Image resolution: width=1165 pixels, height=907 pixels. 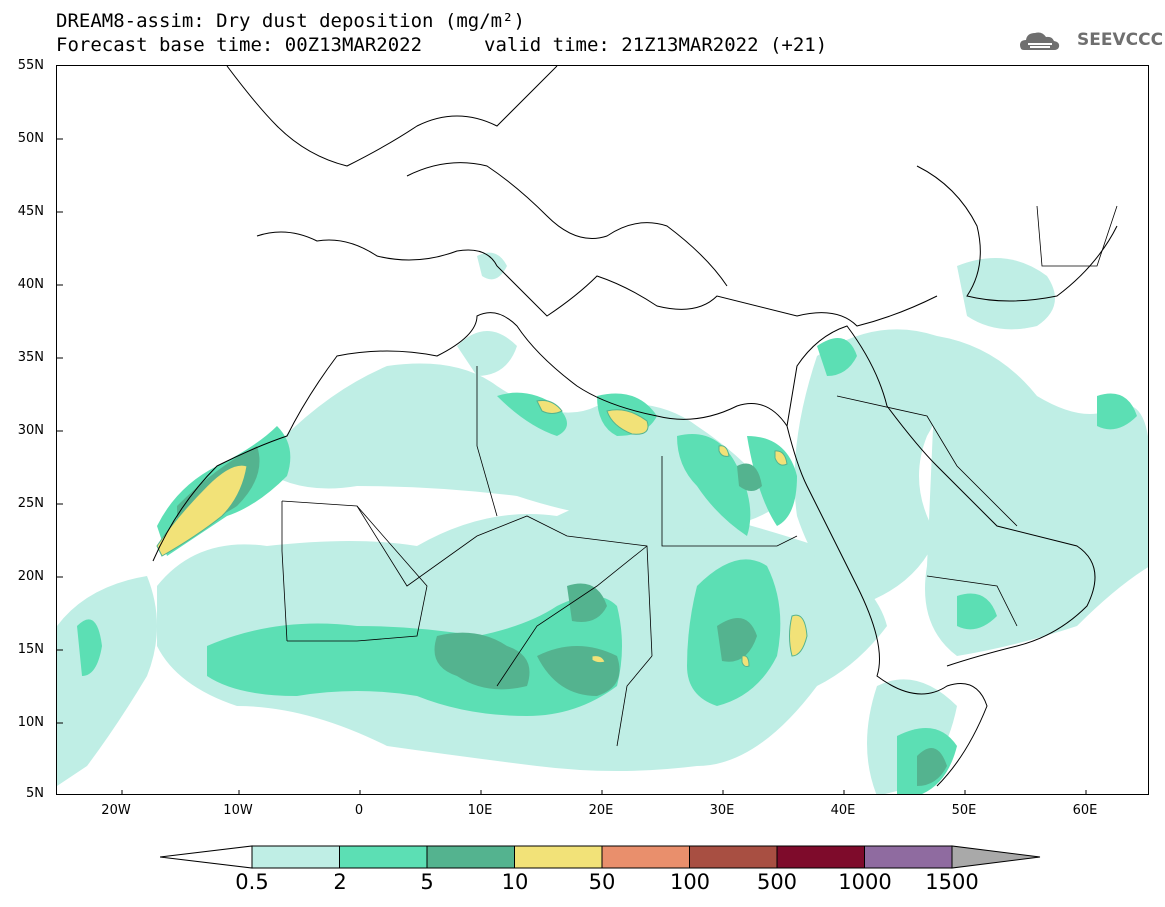 What do you see at coordinates (252, 882) in the screenshot?
I see `colorbar-label: 0.5` at bounding box center [252, 882].